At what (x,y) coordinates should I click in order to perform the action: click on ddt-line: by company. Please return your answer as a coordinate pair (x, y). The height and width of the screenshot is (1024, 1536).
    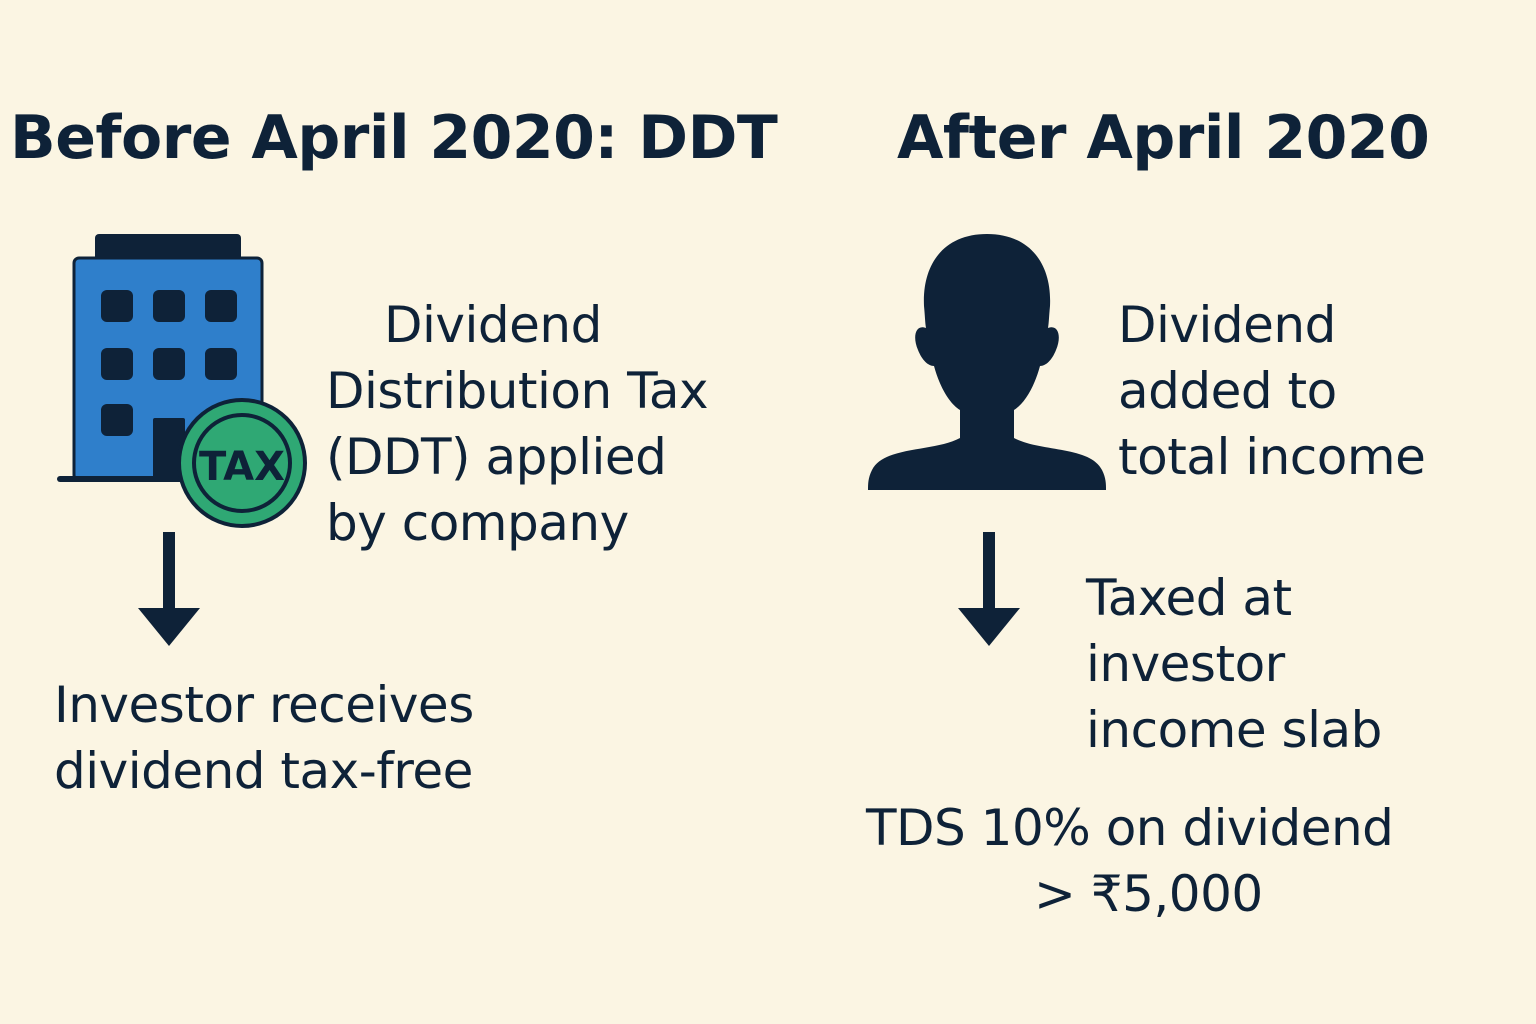
    Looking at the image, I should click on (477, 523).